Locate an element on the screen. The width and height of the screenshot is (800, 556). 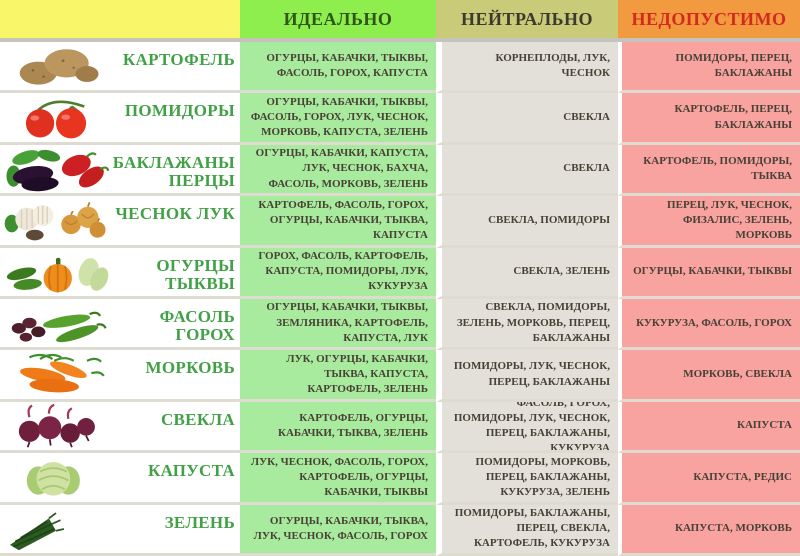
vegetable-name: ПОМИДОРЫ is located at coordinates (176, 119).